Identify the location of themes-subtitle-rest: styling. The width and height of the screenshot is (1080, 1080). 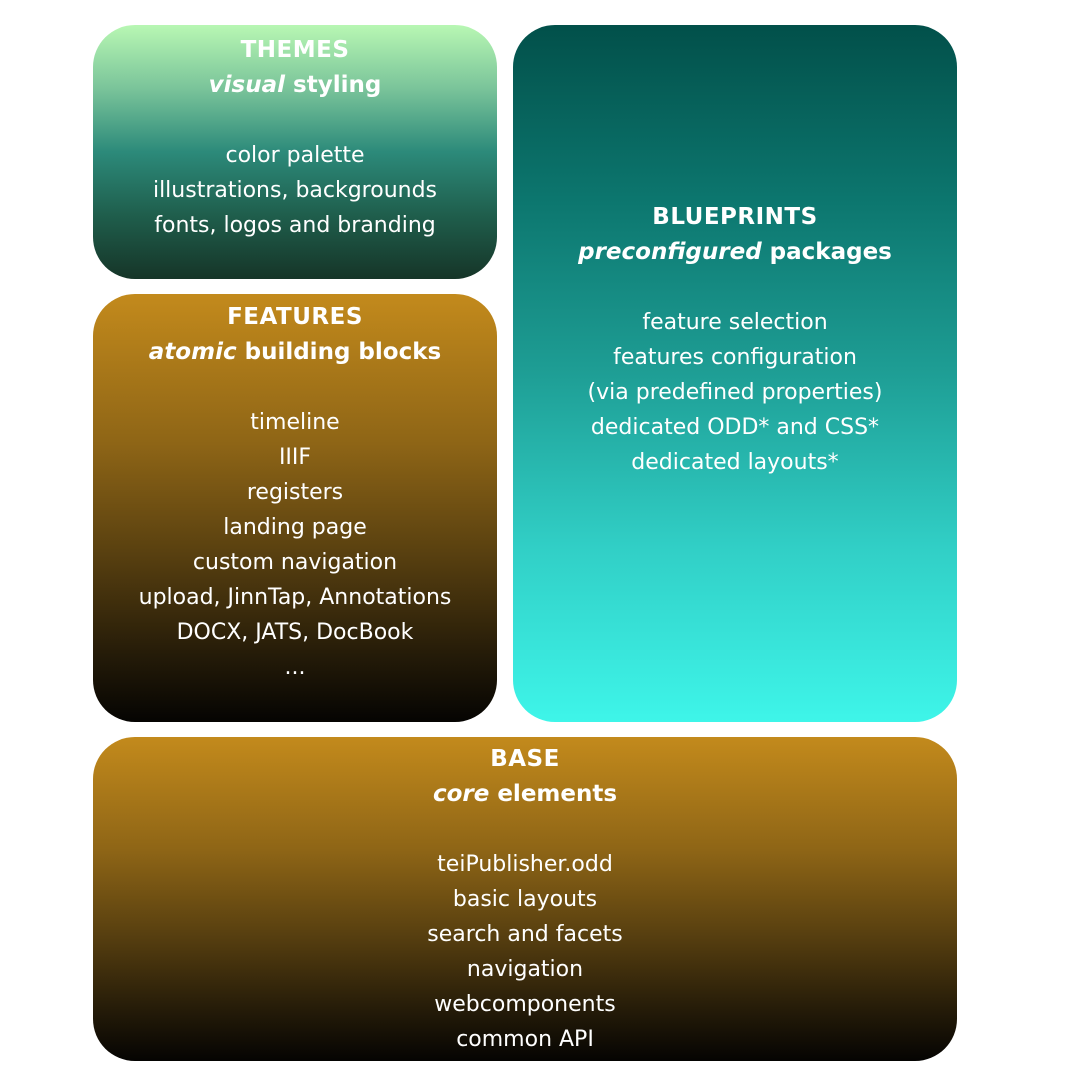
(333, 85).